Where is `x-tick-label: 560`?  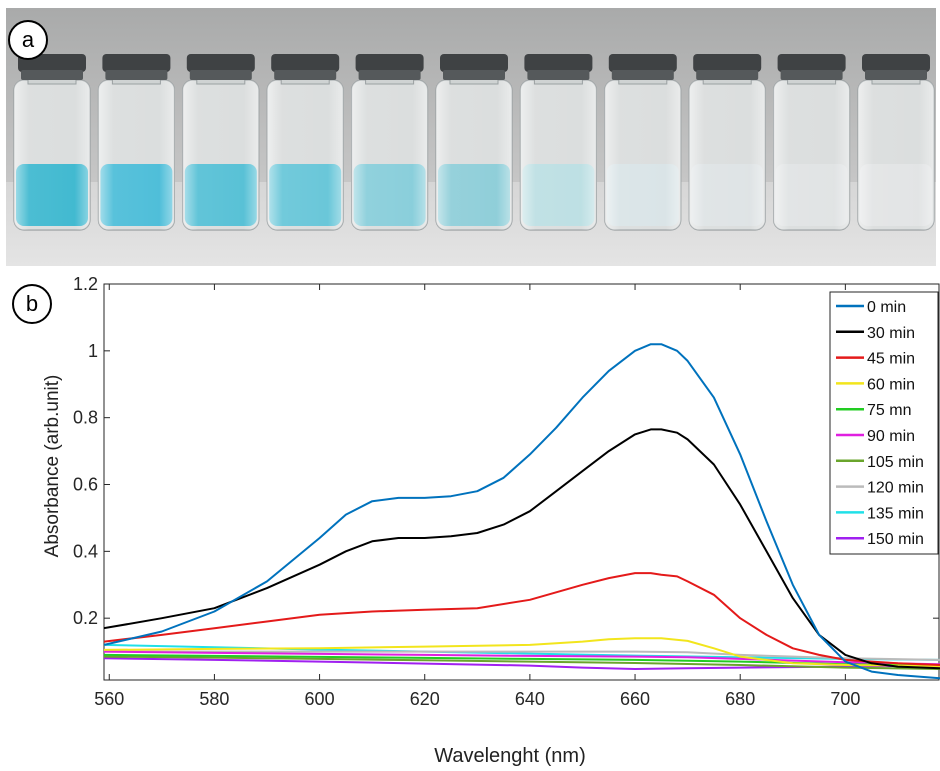 x-tick-label: 560 is located at coordinates (109, 699).